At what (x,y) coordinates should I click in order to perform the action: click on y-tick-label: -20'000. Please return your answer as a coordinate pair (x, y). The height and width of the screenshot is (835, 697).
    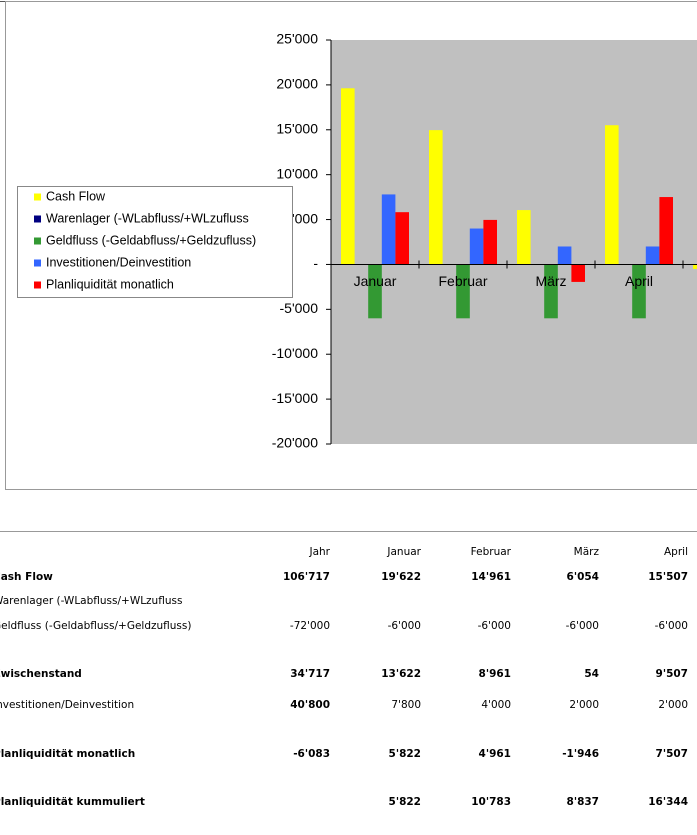
    Looking at the image, I should click on (295, 443).